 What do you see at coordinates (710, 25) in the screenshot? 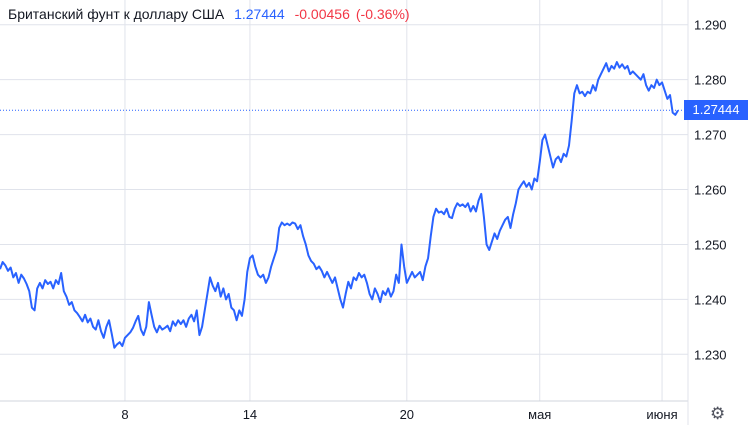
I see `y-tick-label: 1.290` at bounding box center [710, 25].